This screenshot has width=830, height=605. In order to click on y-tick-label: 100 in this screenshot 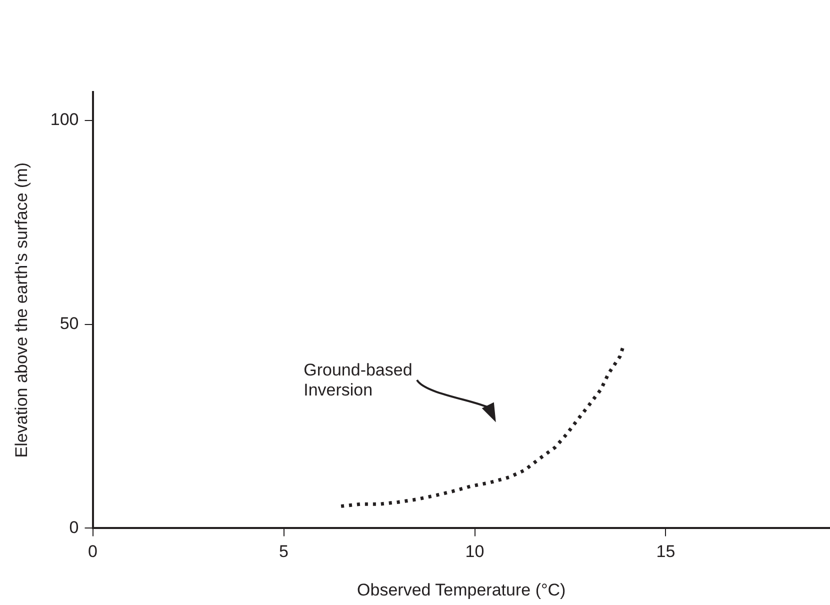, I will do `click(64, 120)`.